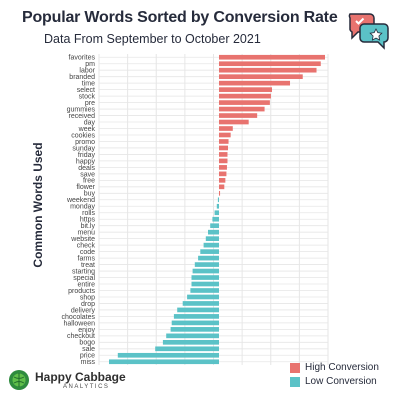  What do you see at coordinates (368, 31) in the screenshot?
I see `chat-bubbles-icon` at bounding box center [368, 31].